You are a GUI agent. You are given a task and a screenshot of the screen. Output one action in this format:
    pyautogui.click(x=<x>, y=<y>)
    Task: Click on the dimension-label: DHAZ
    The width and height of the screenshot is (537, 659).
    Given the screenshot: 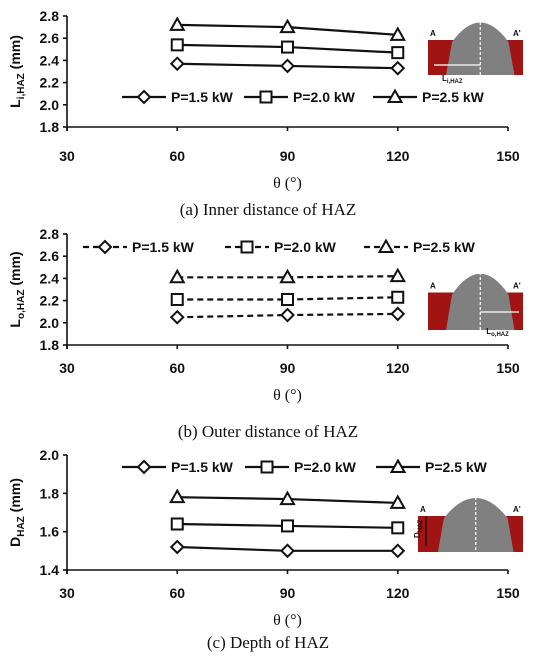 What is the action you would take?
    pyautogui.click(x=418, y=529)
    